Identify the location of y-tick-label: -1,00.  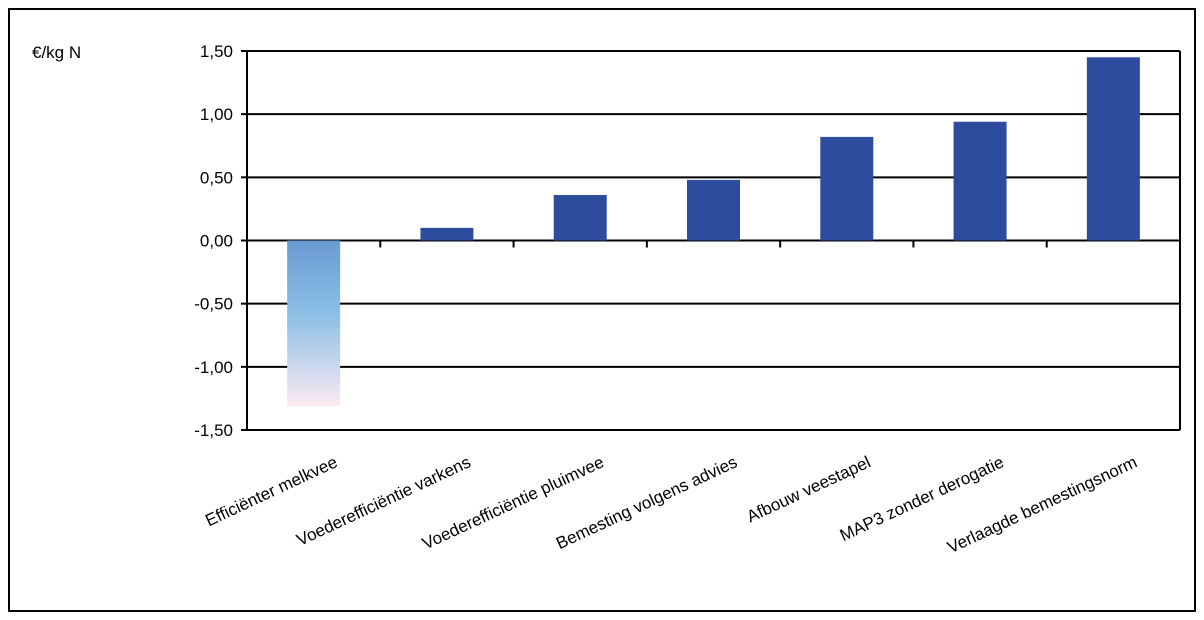
(213, 367).